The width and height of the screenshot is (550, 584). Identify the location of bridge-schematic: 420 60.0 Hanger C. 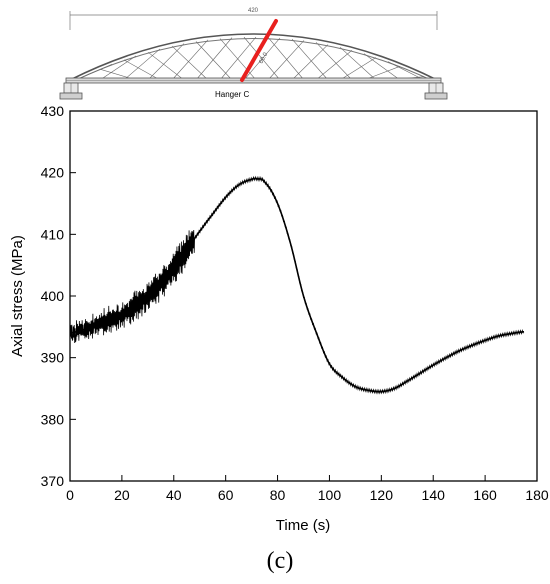
(253, 54).